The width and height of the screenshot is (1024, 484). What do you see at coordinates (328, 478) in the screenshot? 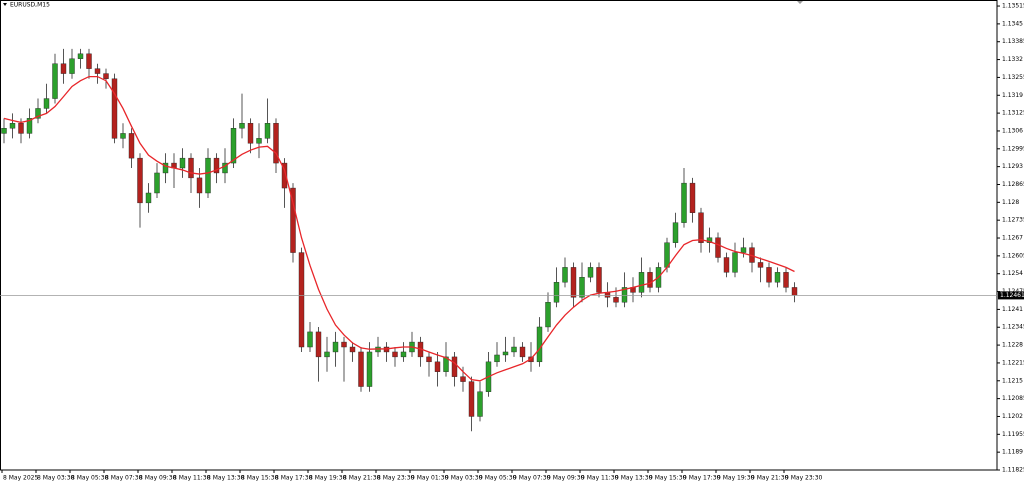
I see `x-tick-label: 8 May 19:30` at bounding box center [328, 478].